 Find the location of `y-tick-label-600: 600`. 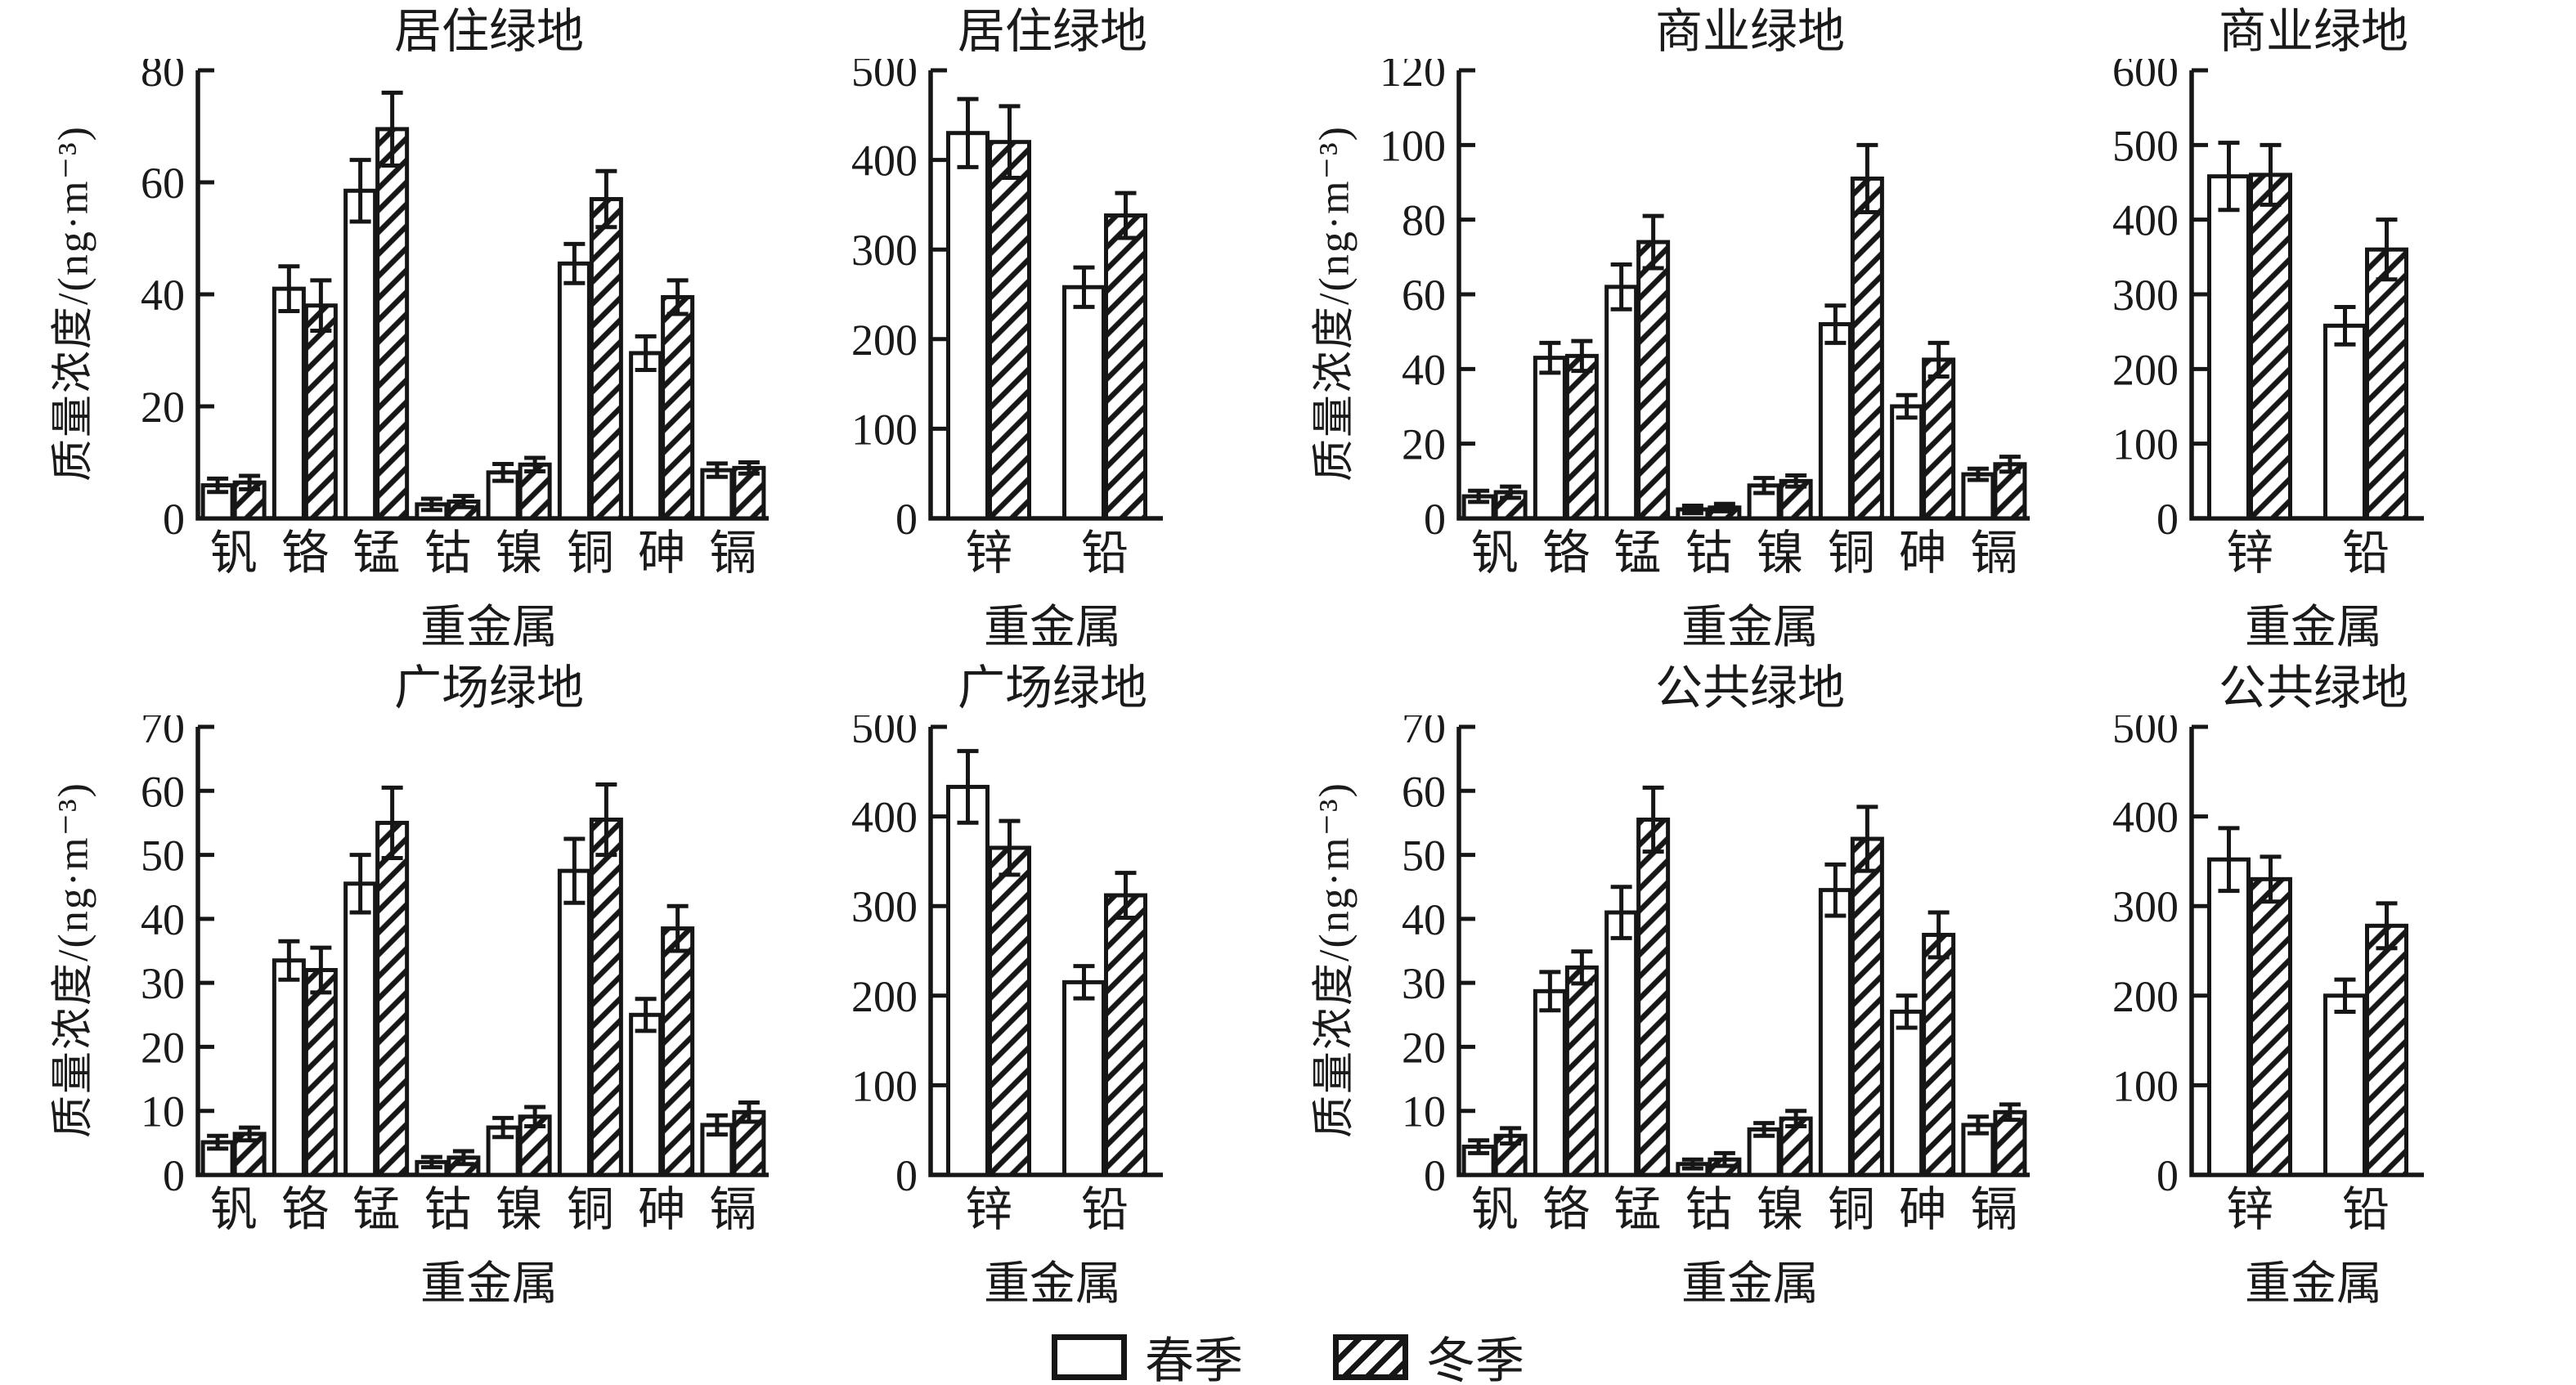

y-tick-label-600: 600 is located at coordinates (2145, 78).